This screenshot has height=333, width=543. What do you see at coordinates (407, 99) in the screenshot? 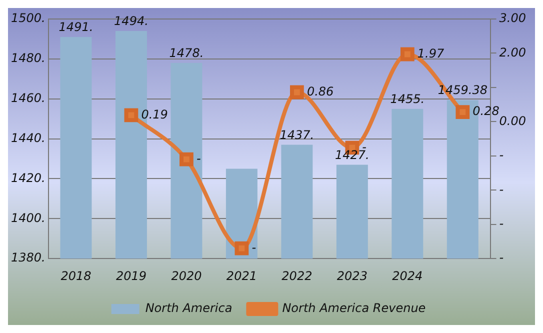
I see `data-label: 1455.` at bounding box center [407, 99].